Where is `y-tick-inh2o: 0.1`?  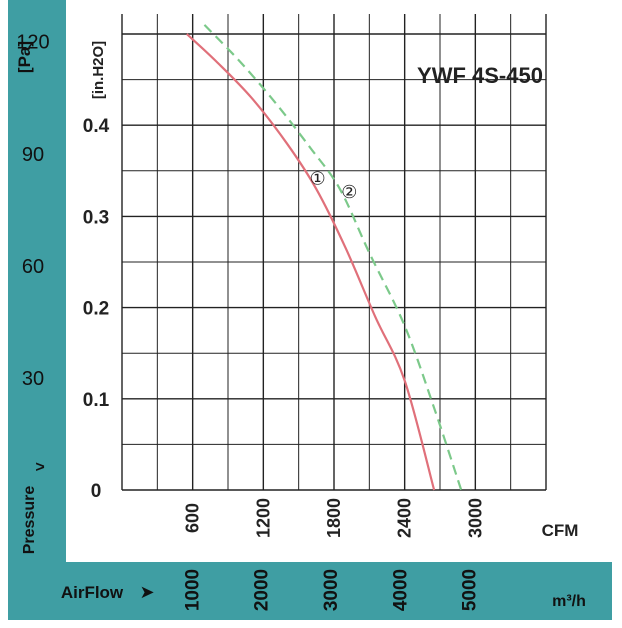
y-tick-inh2o: 0.1 is located at coordinates (96, 400).